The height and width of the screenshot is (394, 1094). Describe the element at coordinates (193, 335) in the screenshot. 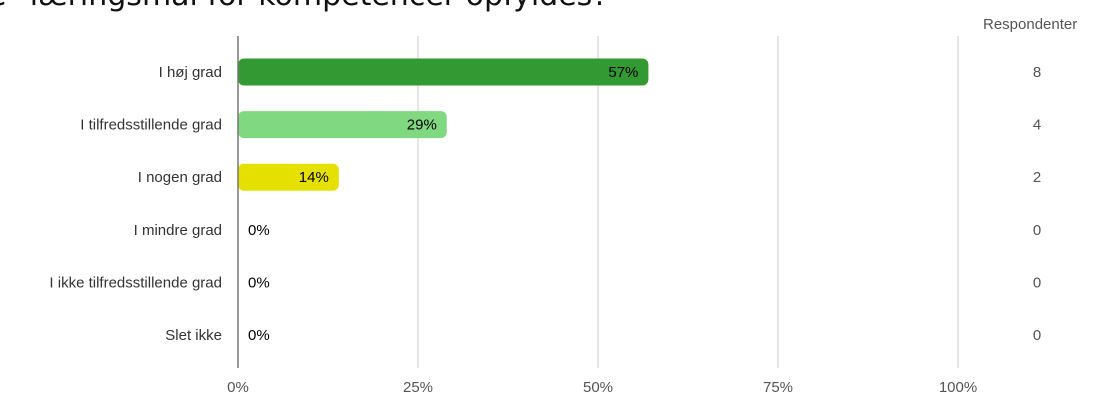

I see `category-label: Slet ikke` at that location.